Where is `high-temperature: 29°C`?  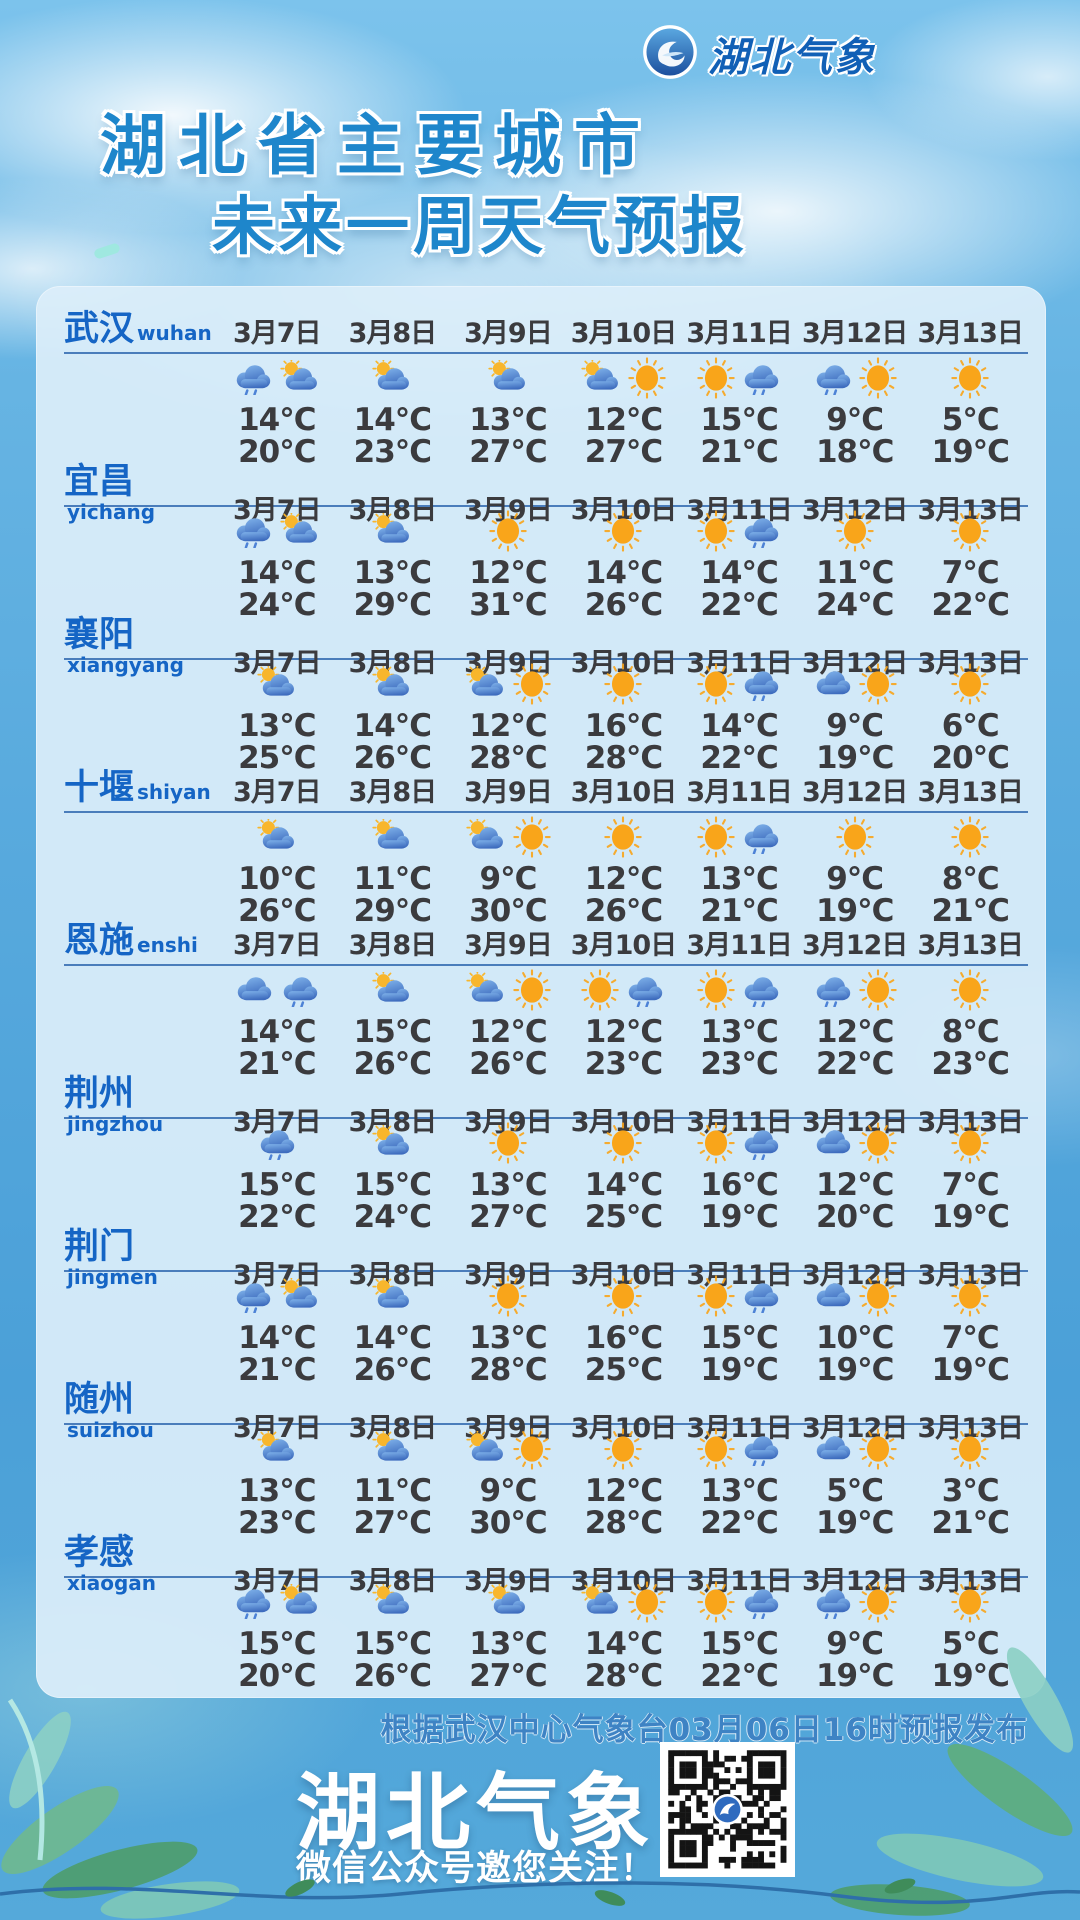 high-temperature: 29°C is located at coordinates (392, 911).